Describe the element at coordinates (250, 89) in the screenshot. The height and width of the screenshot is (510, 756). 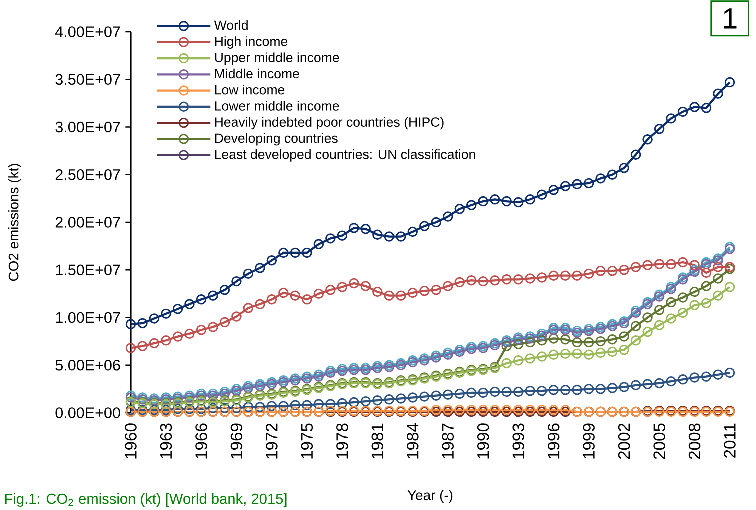
I see `legend-label: Low income` at that location.